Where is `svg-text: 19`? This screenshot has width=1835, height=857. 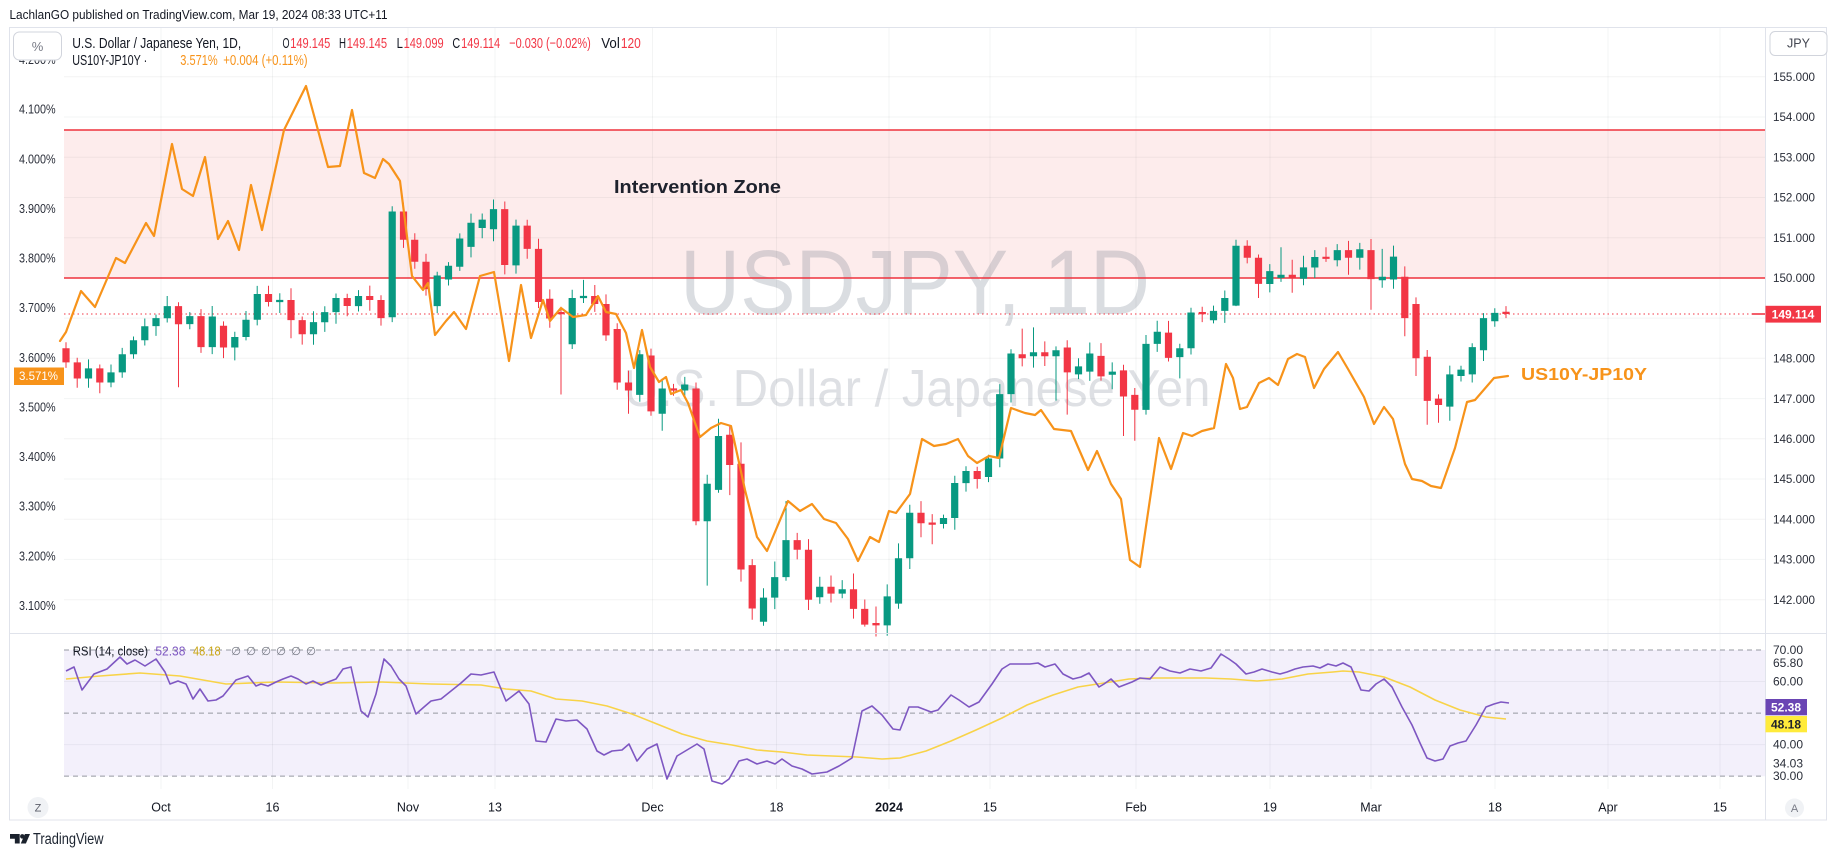
svg-text: 19 is located at coordinates (1270, 808).